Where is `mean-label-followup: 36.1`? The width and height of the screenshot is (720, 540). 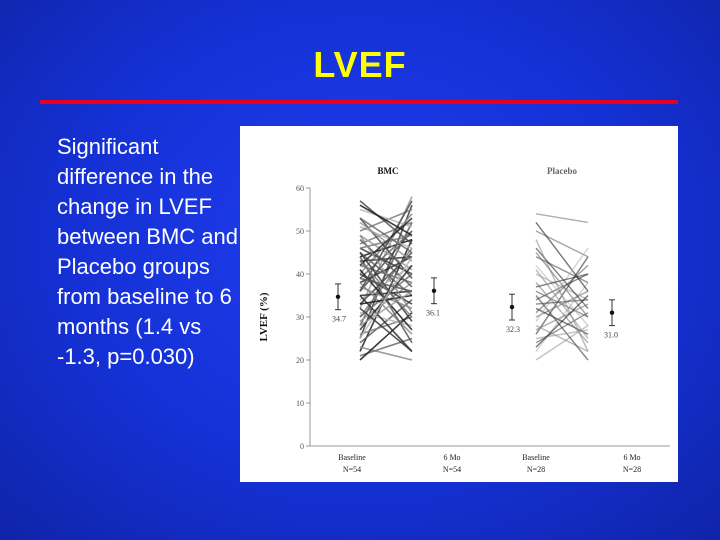 mean-label-followup: 36.1 is located at coordinates (433, 313).